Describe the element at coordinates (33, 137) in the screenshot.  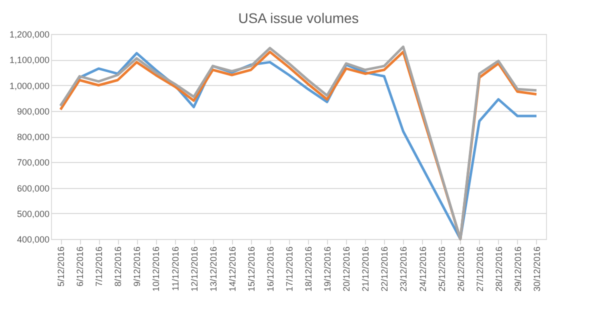
I see `y-tick-label: 800,000` at that location.